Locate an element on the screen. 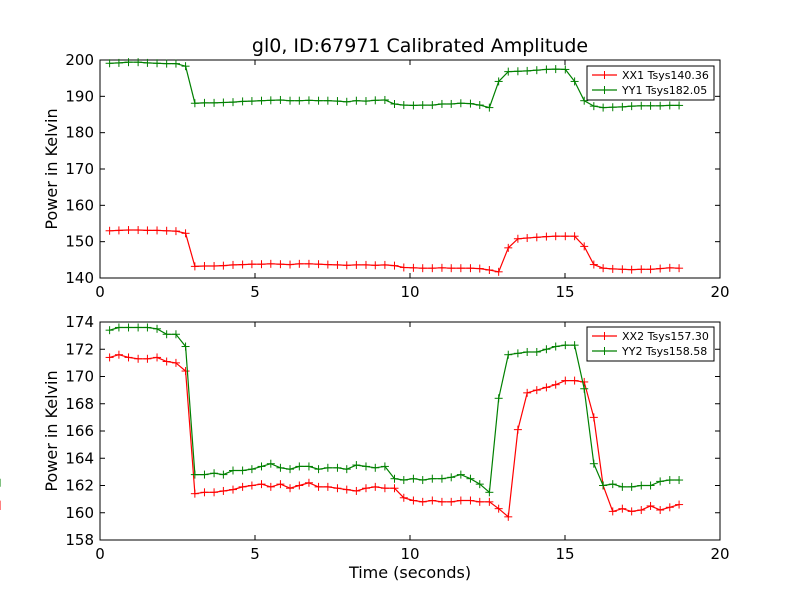  x-tick-label: 10 is located at coordinates (409, 554).